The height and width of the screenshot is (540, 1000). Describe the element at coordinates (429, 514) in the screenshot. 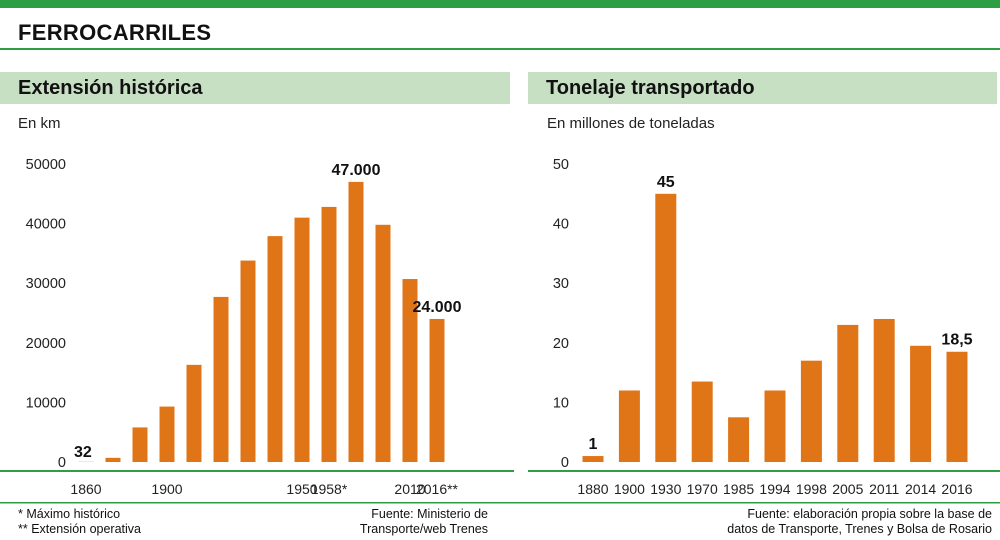

I see `left-source-line-1: Fuente: Ministerio de` at that location.